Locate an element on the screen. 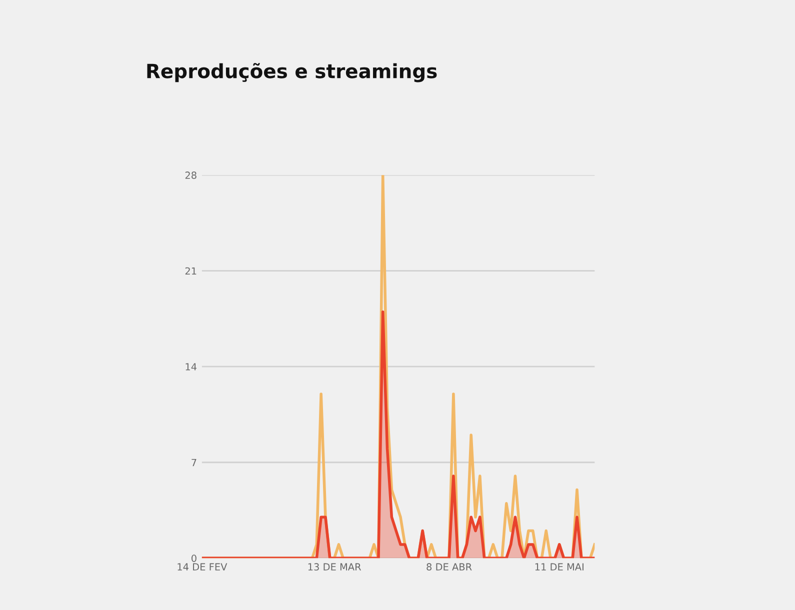 The height and width of the screenshot is (610, 795). y-tick-label: 21 is located at coordinates (190, 271).